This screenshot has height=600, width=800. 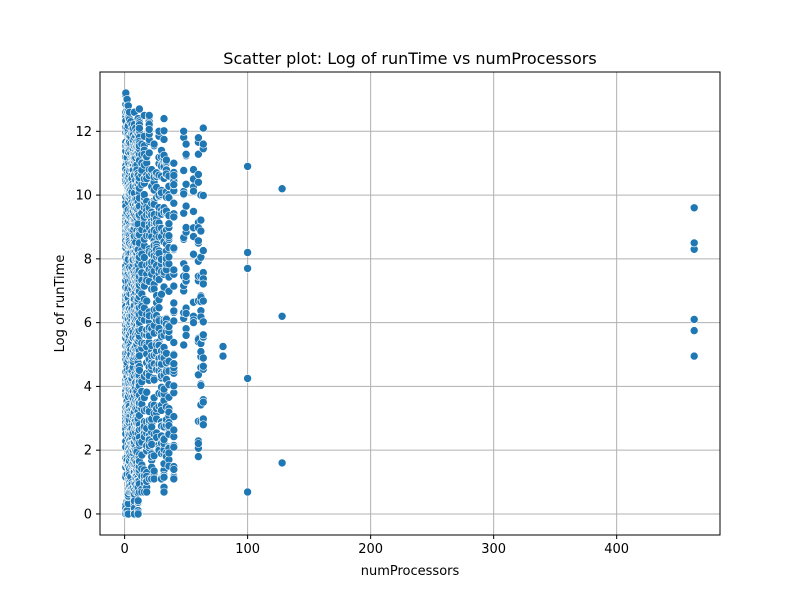 What do you see at coordinates (88, 387) in the screenshot?
I see `y-tick-label: 4` at bounding box center [88, 387].